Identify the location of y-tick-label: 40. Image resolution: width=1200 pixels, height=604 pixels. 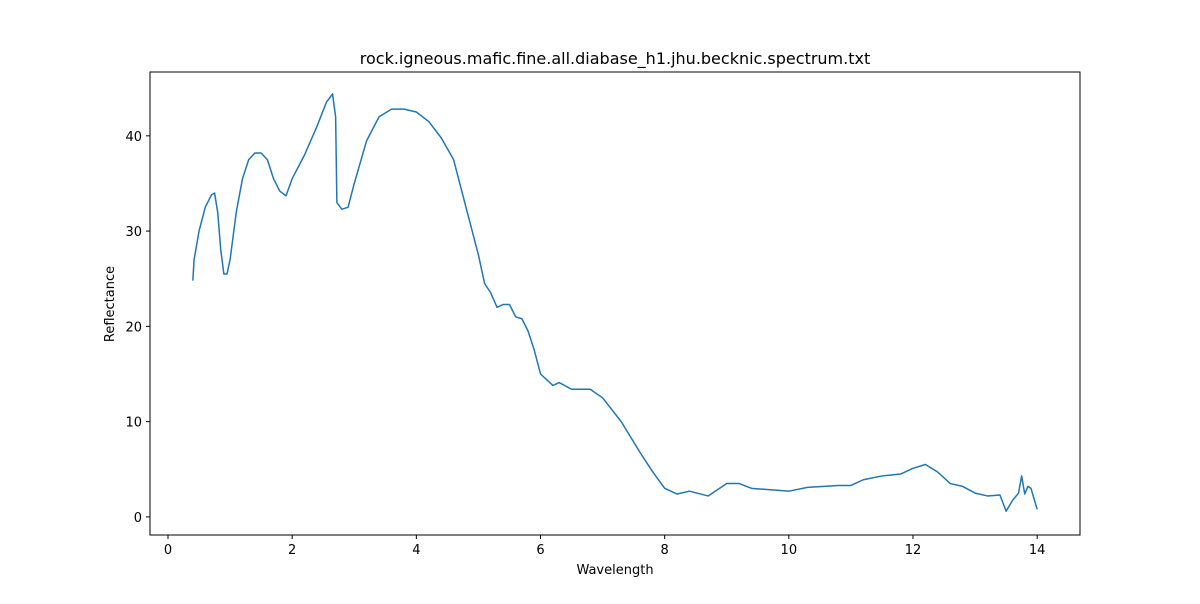
(133, 137).